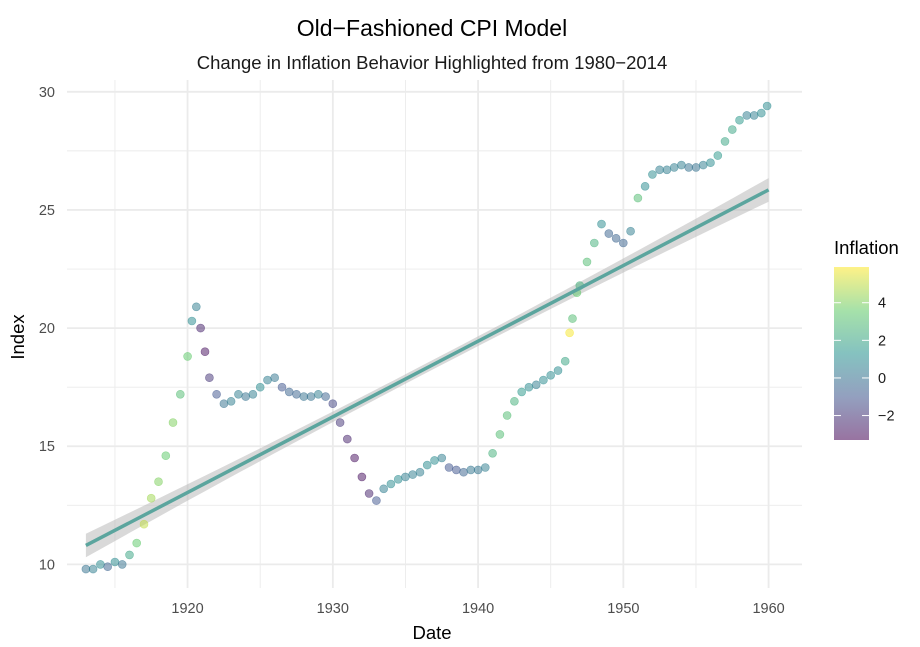  What do you see at coordinates (432, 28) in the screenshot?
I see `chart-title: Old−Fashioned CPI Model` at bounding box center [432, 28].